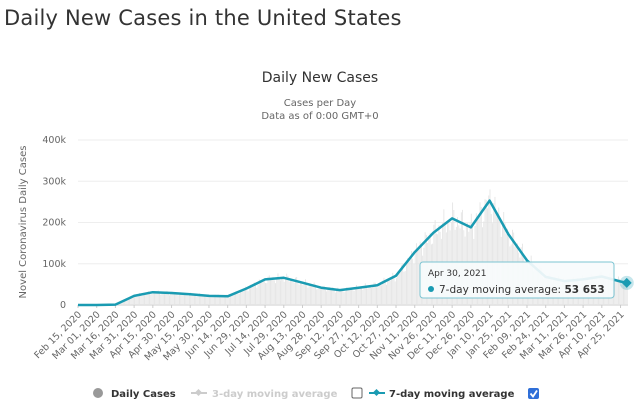  What do you see at coordinates (320, 103) in the screenshot?
I see `chart-subtitle-1: Cases per Day` at bounding box center [320, 103].